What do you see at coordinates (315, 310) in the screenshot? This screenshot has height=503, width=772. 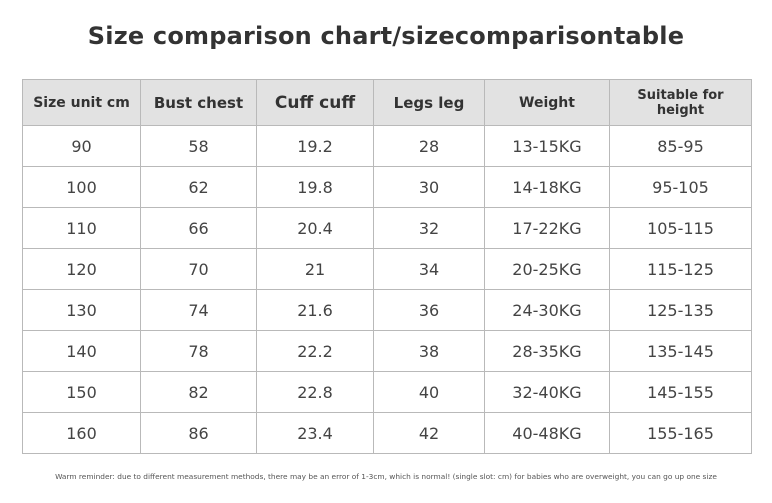 I see `cell-cuff: 21.6` at bounding box center [315, 310].